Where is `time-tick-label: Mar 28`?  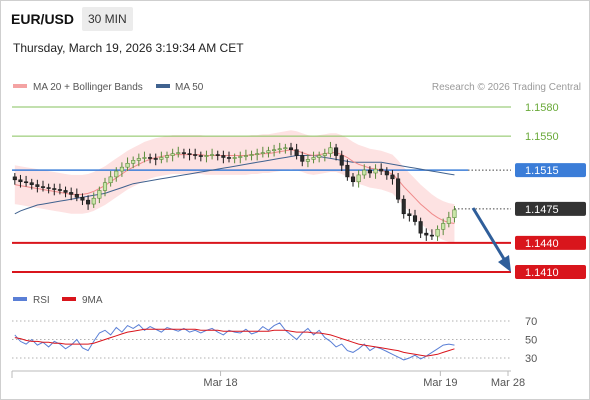 time-tick-label: Mar 28 is located at coordinates (508, 383).